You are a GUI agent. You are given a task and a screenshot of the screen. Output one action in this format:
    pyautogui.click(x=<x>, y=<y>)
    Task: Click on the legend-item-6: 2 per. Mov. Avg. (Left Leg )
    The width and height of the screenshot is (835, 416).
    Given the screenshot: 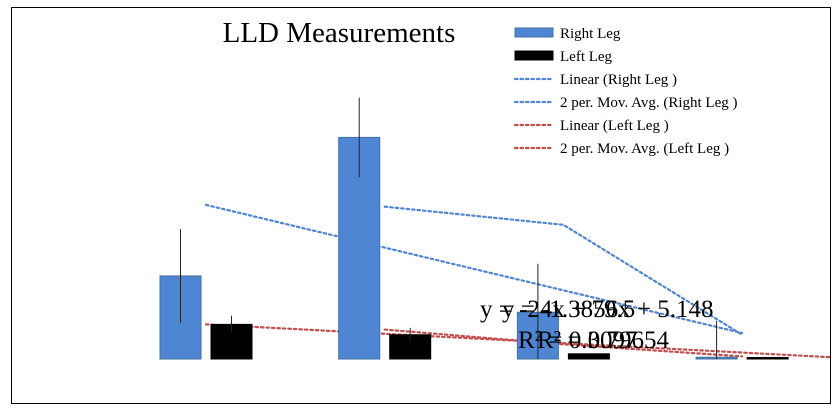 What is the action you would take?
    pyautogui.click(x=621, y=149)
    